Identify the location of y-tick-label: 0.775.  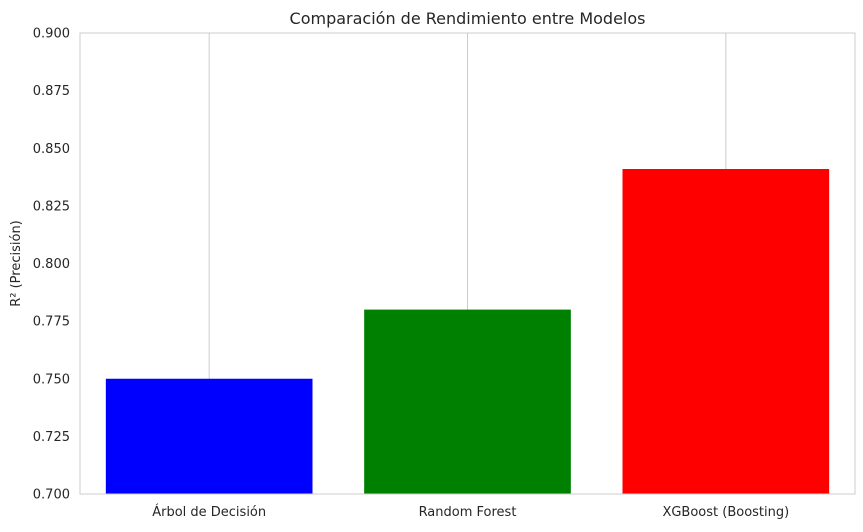
(51, 322).